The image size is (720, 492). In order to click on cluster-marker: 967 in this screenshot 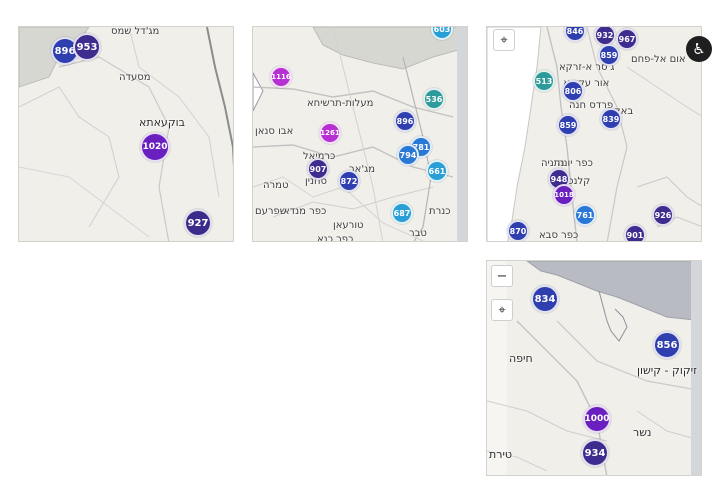, I will do `click(627, 39)`.